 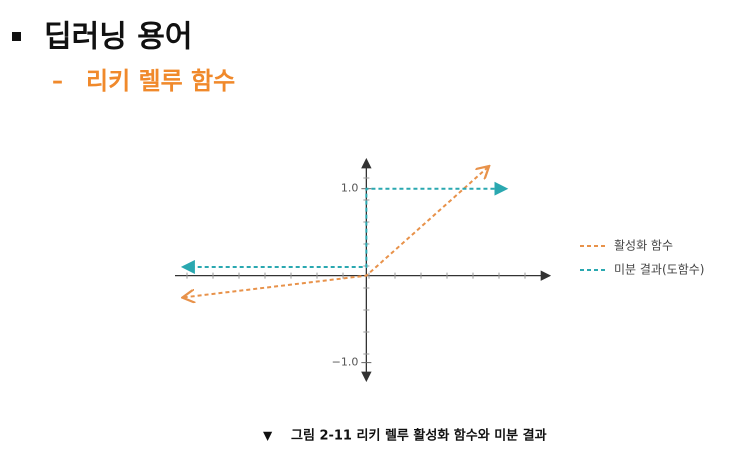 I want to click on dash: –, so click(x=57, y=81).